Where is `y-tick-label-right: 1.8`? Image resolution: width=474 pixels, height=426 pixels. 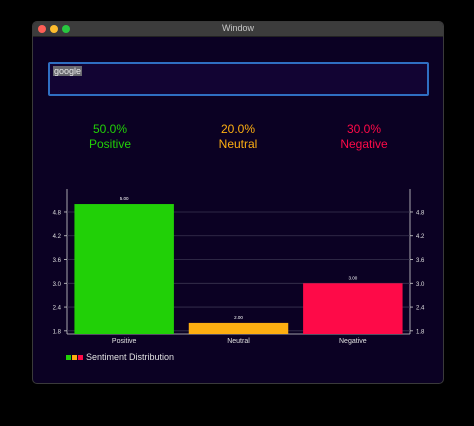
y-tick-label-right: 1.8 is located at coordinates (420, 332).